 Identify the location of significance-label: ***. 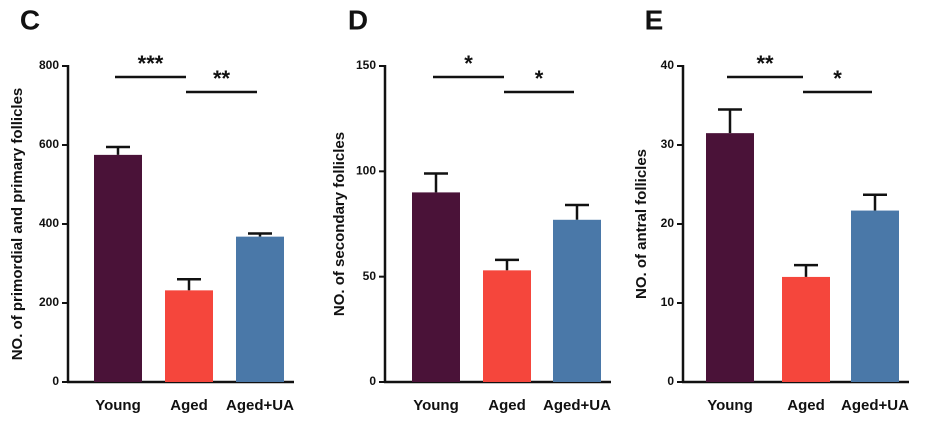
(151, 63).